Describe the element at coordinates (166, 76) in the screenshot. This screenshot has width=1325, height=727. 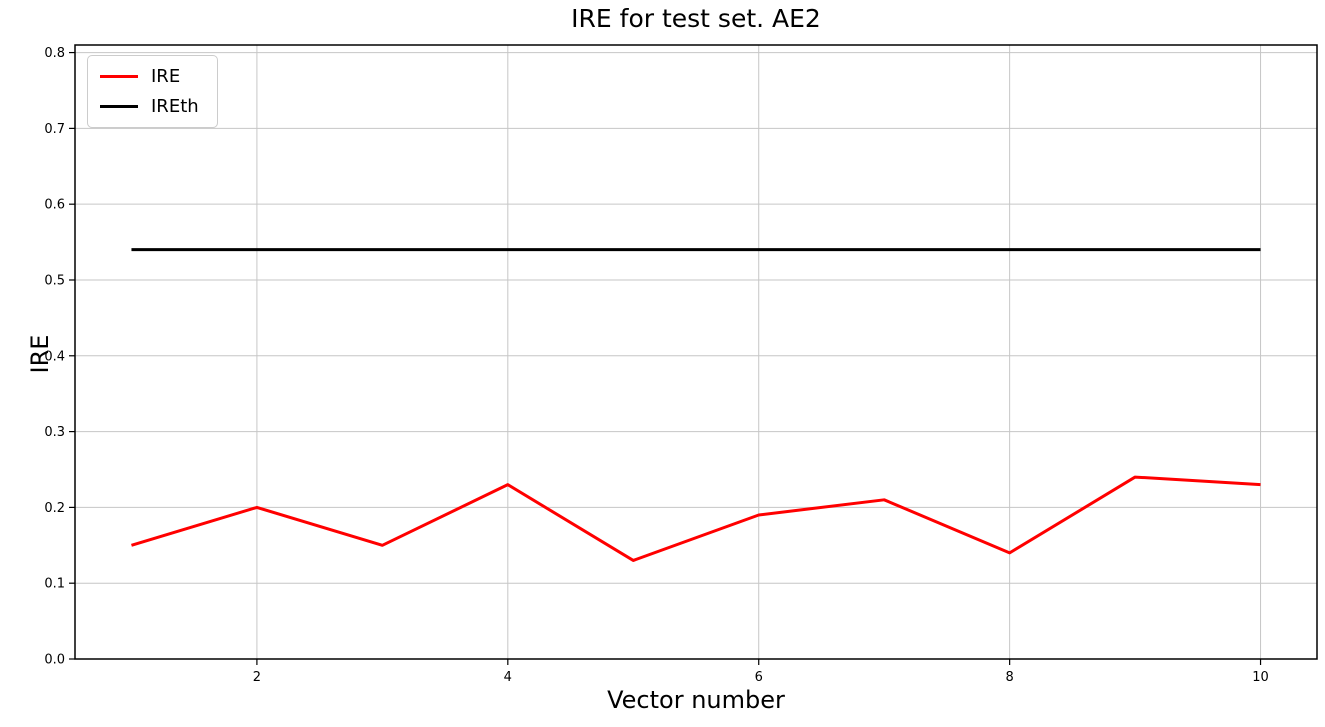
I see `legend-label-ire: IRE` at that location.